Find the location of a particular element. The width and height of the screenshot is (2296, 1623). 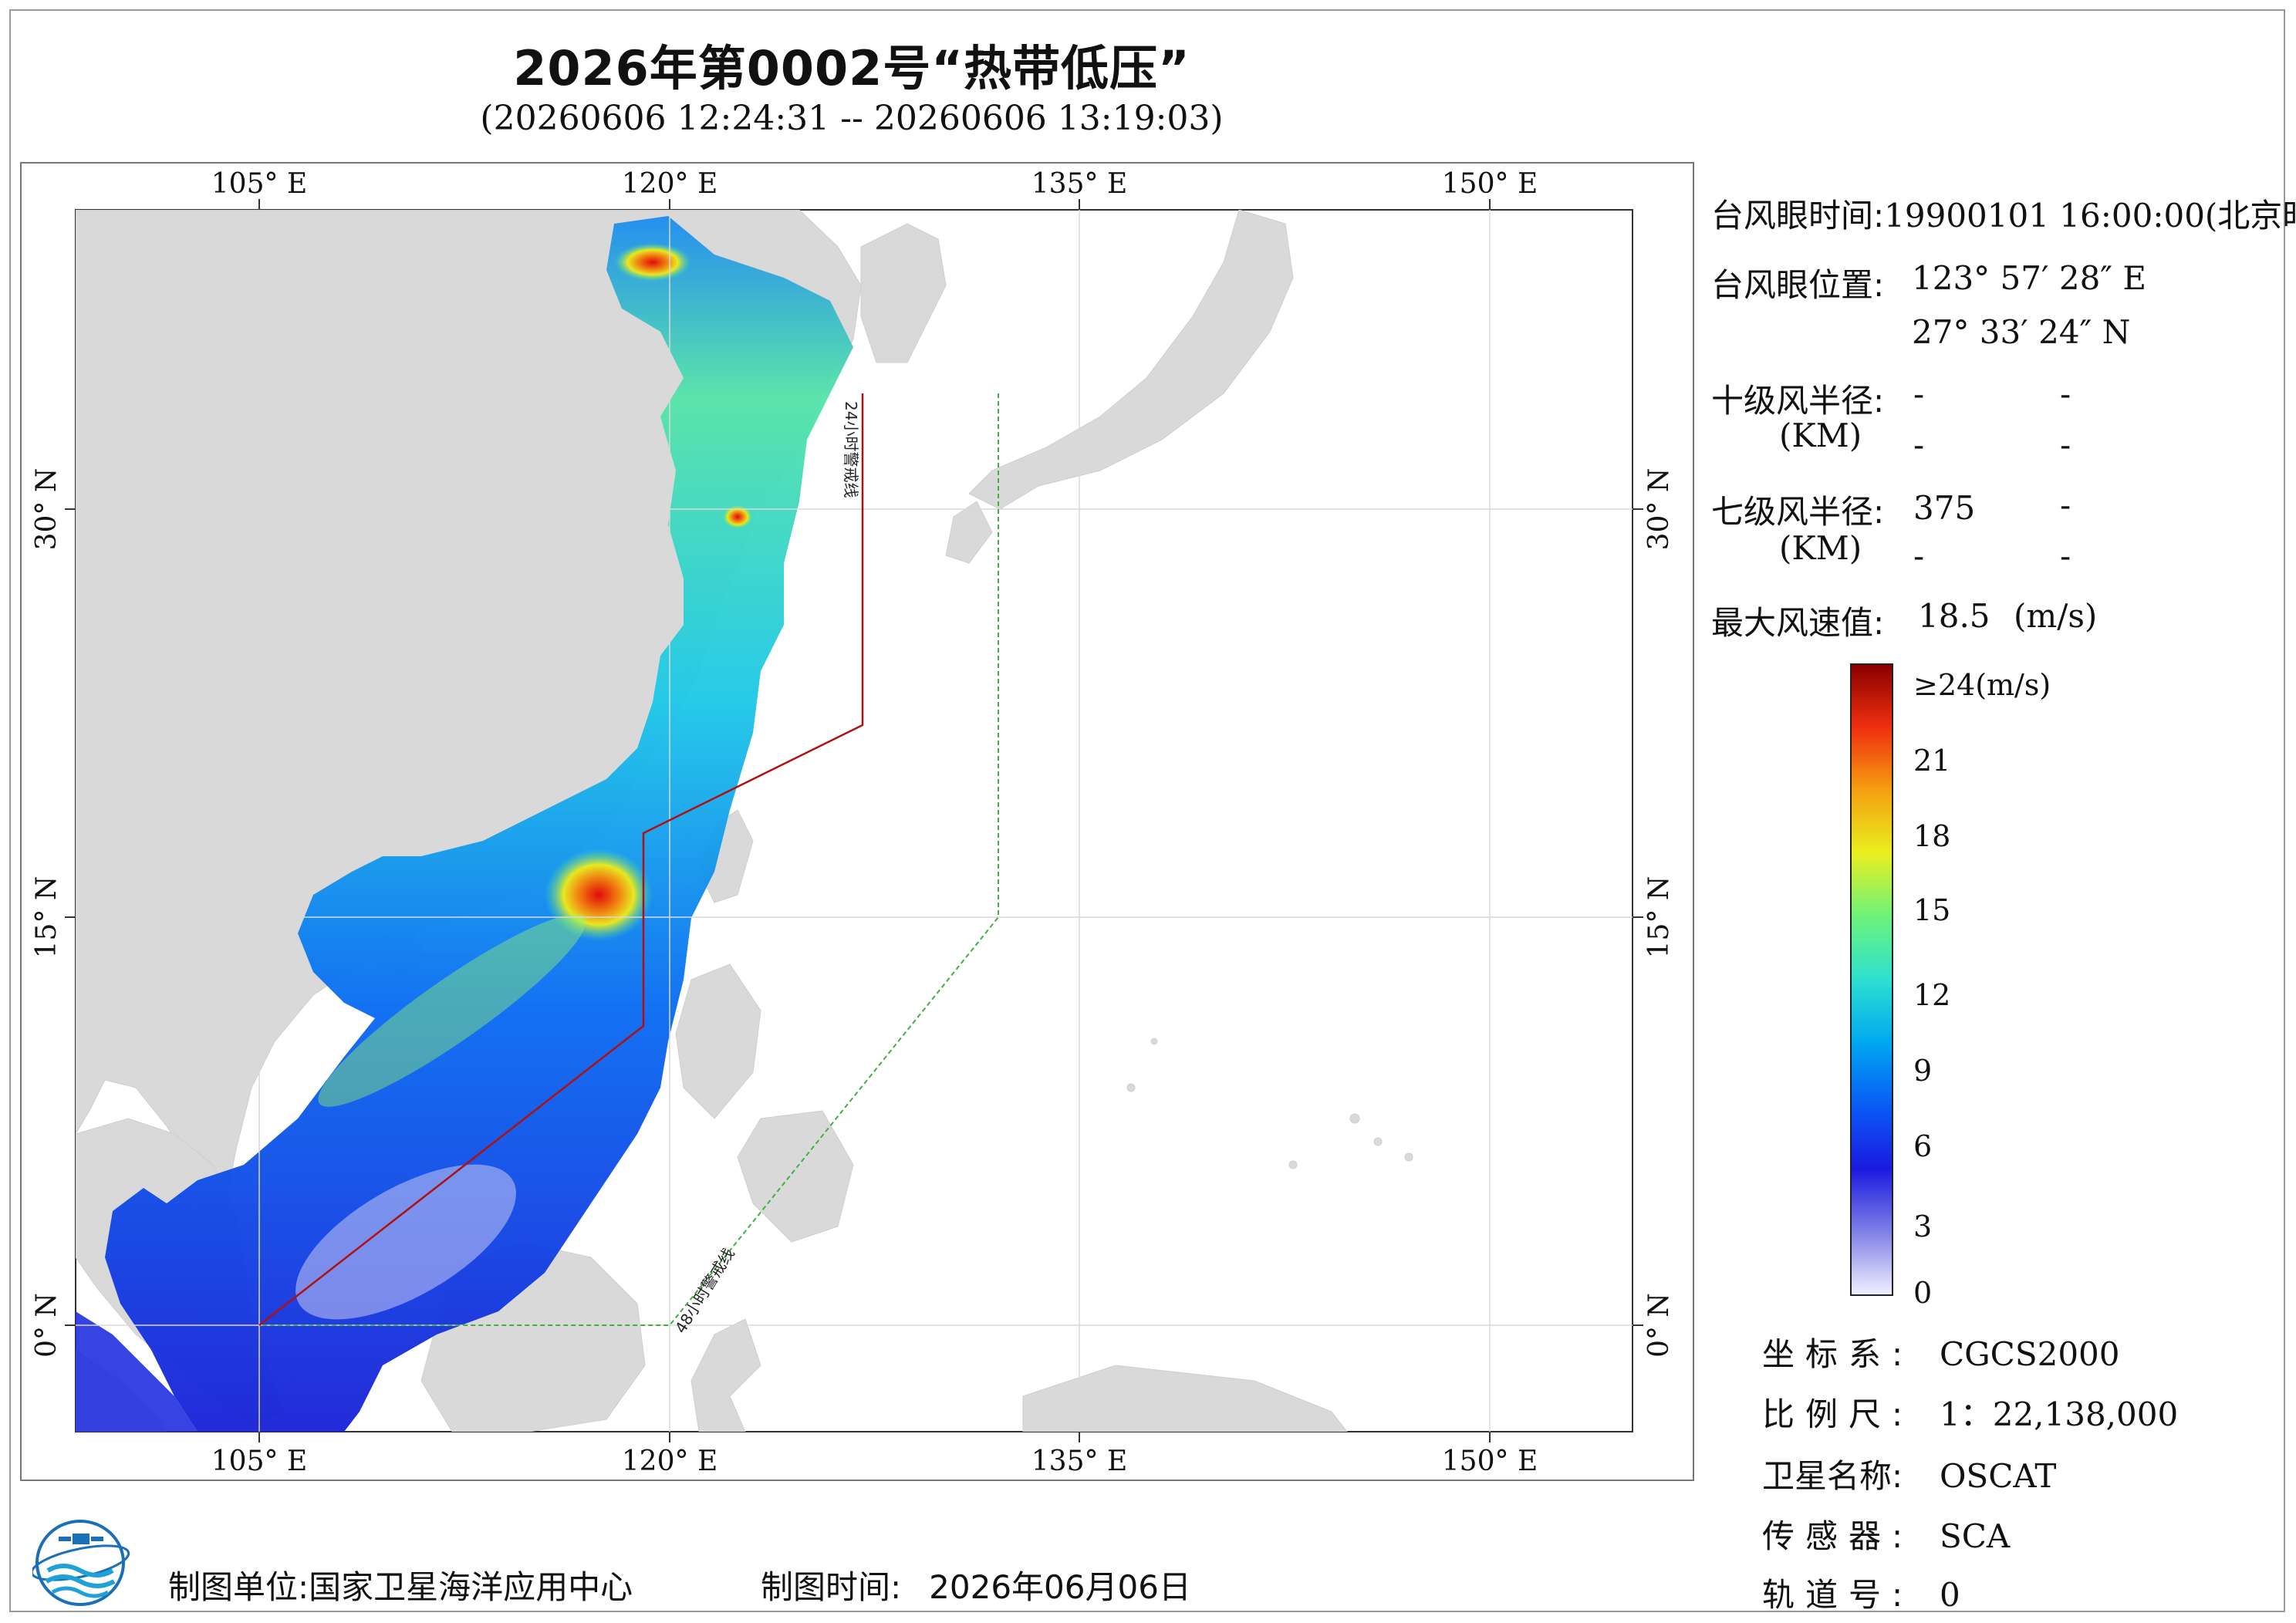

lat-label-right-15: 15° N is located at coordinates (1659, 917).